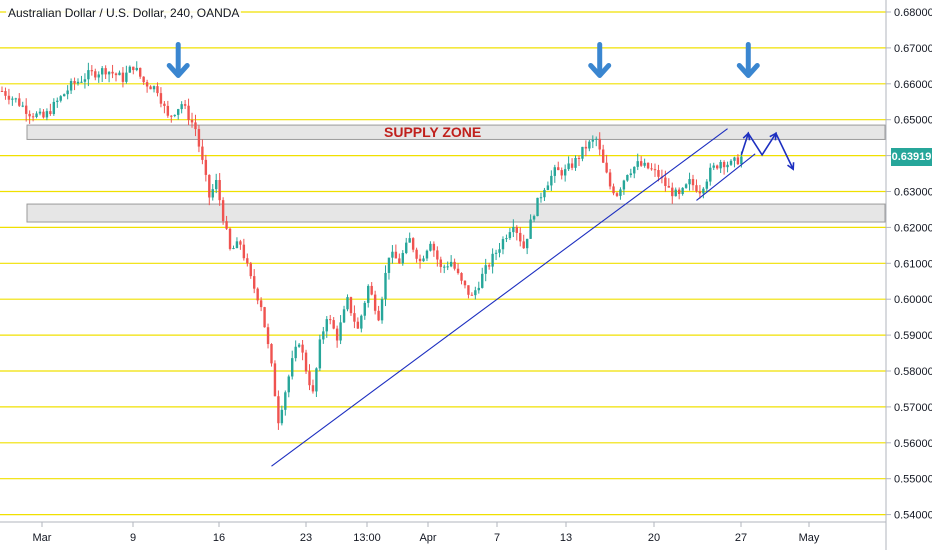  What do you see at coordinates (427, 538) in the screenshot?
I see `time-tick-label: Apr` at bounding box center [427, 538].